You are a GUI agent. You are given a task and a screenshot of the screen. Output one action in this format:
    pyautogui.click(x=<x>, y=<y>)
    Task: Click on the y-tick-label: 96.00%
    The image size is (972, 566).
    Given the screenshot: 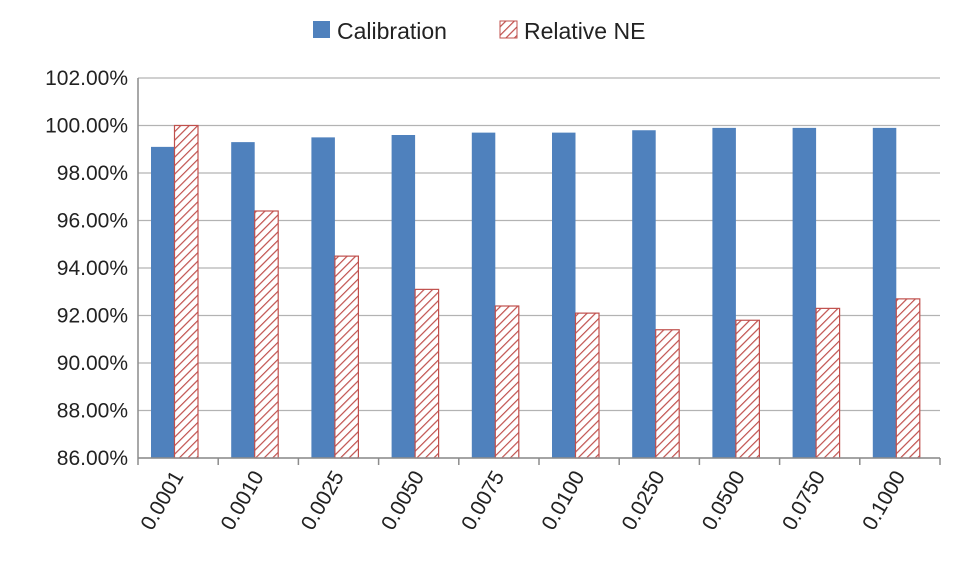 What is the action you would take?
    pyautogui.click(x=92, y=221)
    